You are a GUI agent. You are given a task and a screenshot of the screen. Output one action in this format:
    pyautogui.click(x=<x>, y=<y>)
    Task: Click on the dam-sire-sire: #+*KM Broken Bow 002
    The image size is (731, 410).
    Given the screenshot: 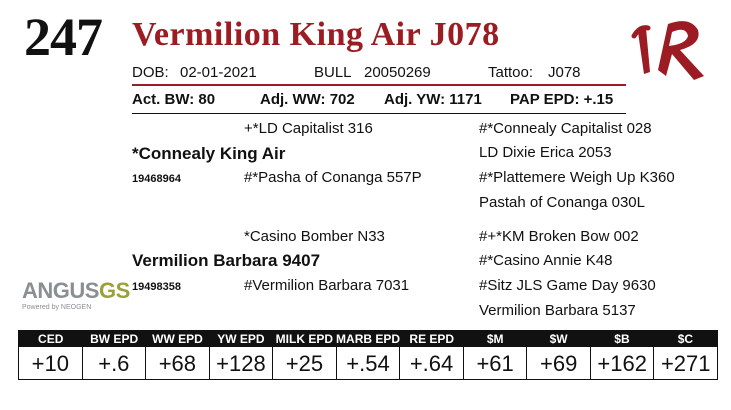 What is the action you would take?
    pyautogui.click(x=559, y=236)
    